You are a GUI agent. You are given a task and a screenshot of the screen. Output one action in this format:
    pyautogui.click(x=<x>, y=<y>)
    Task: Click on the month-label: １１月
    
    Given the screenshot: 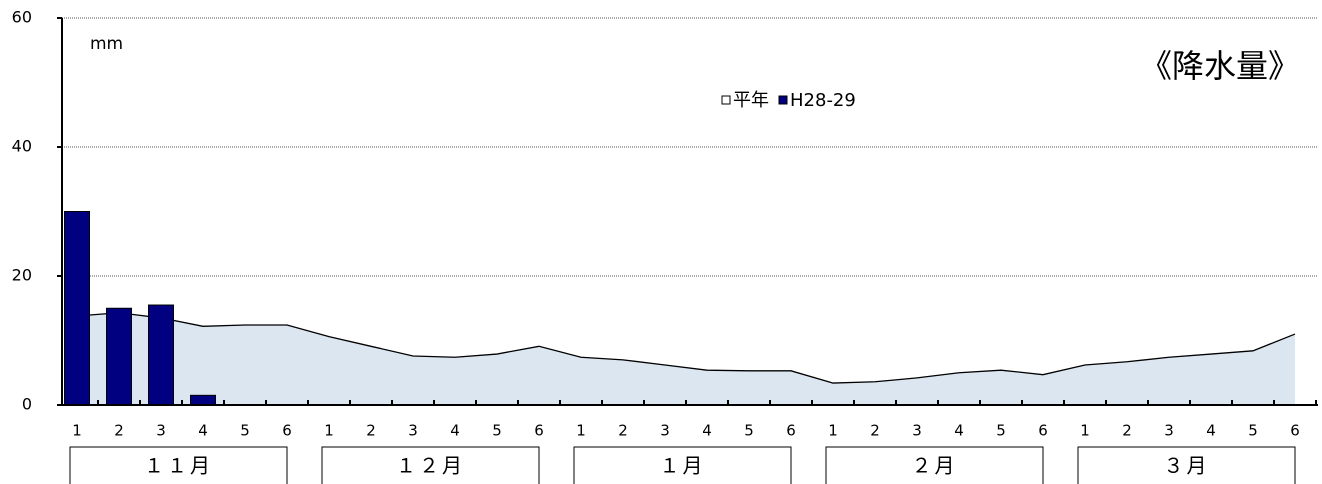 What is the action you would take?
    pyautogui.click(x=178, y=466)
    